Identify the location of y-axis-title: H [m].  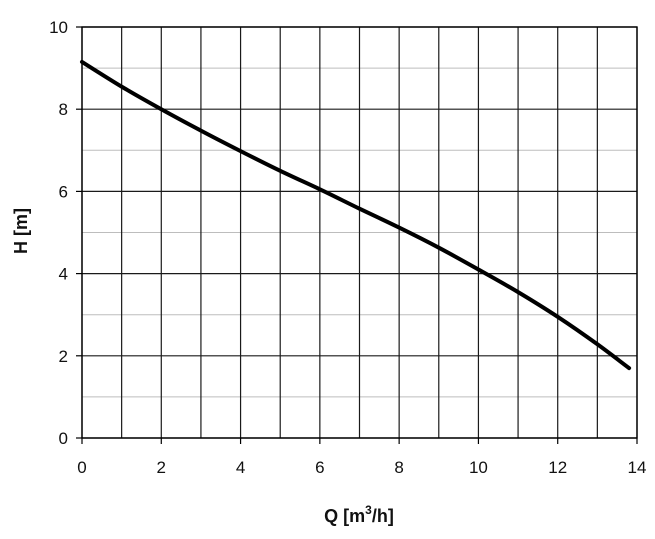
(21, 231).